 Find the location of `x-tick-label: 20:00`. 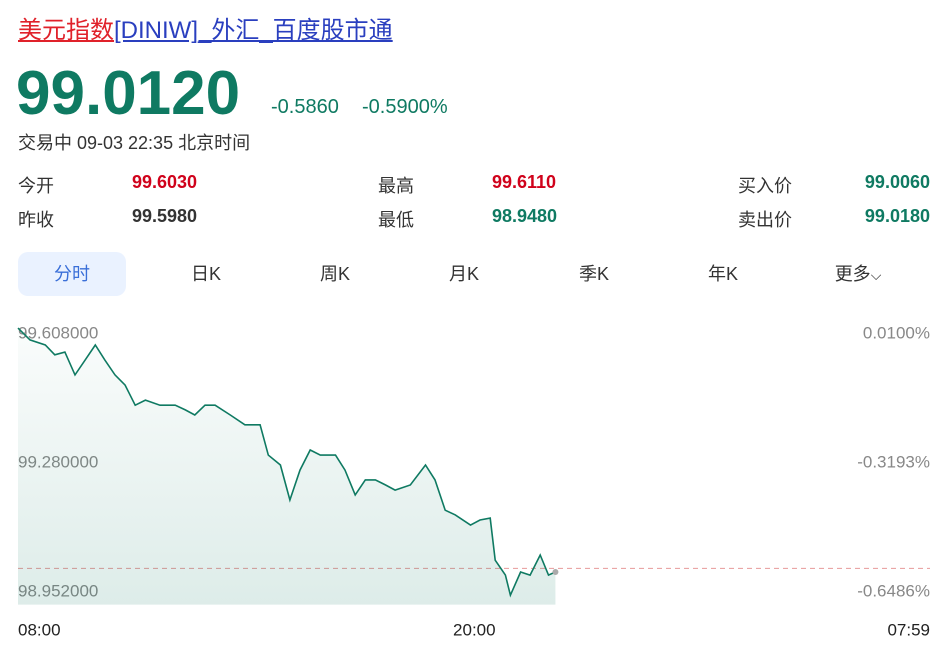

x-tick-label: 20:00 is located at coordinates (474, 629).